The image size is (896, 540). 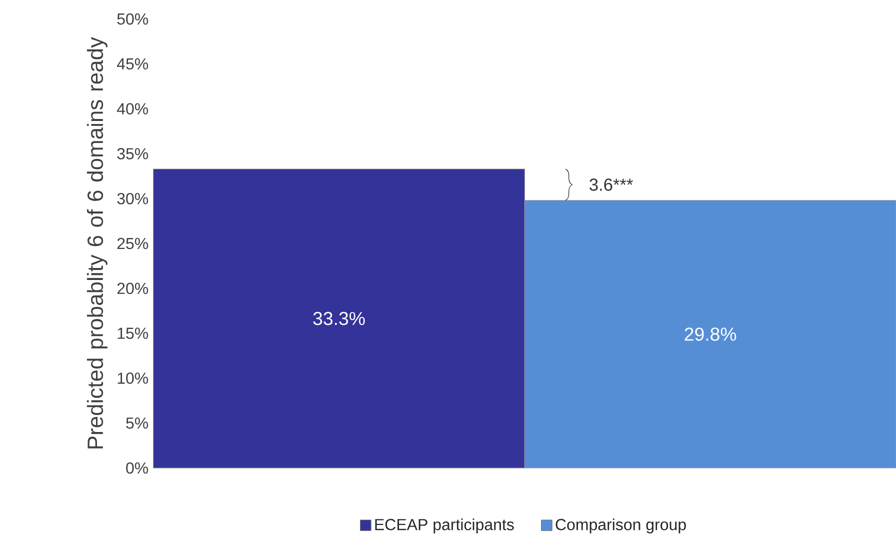 I want to click on legend-label: ECEAP participants, so click(x=444, y=526).